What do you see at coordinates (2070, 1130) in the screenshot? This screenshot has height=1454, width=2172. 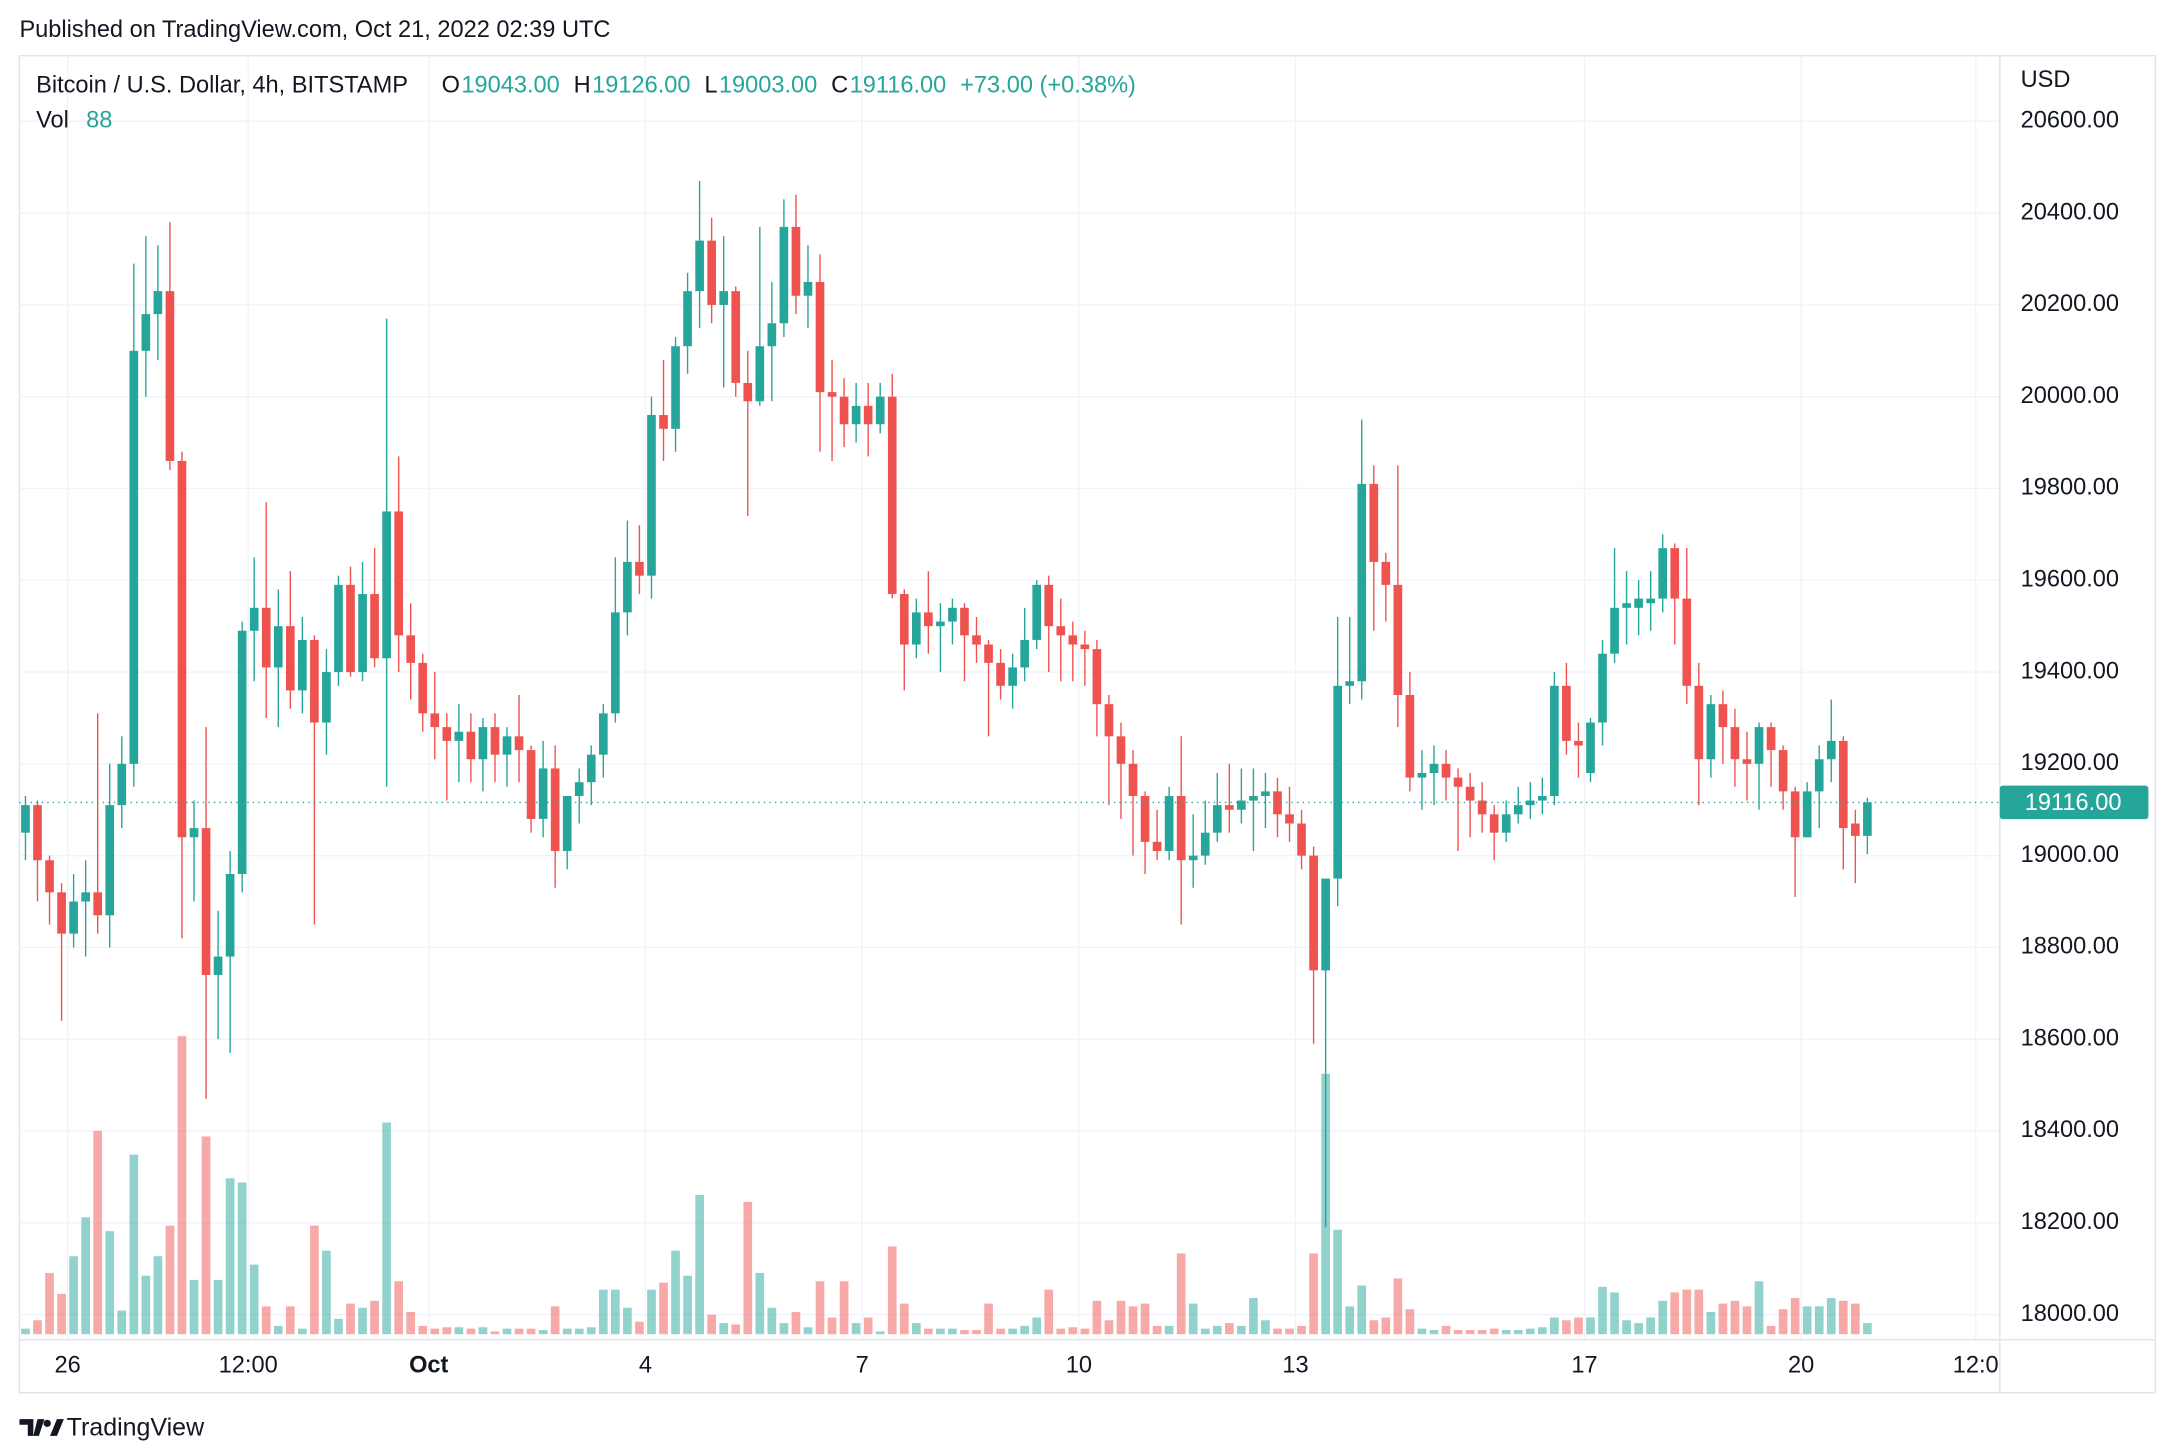 I see `y-tick-label: 18400.00` at bounding box center [2070, 1130].